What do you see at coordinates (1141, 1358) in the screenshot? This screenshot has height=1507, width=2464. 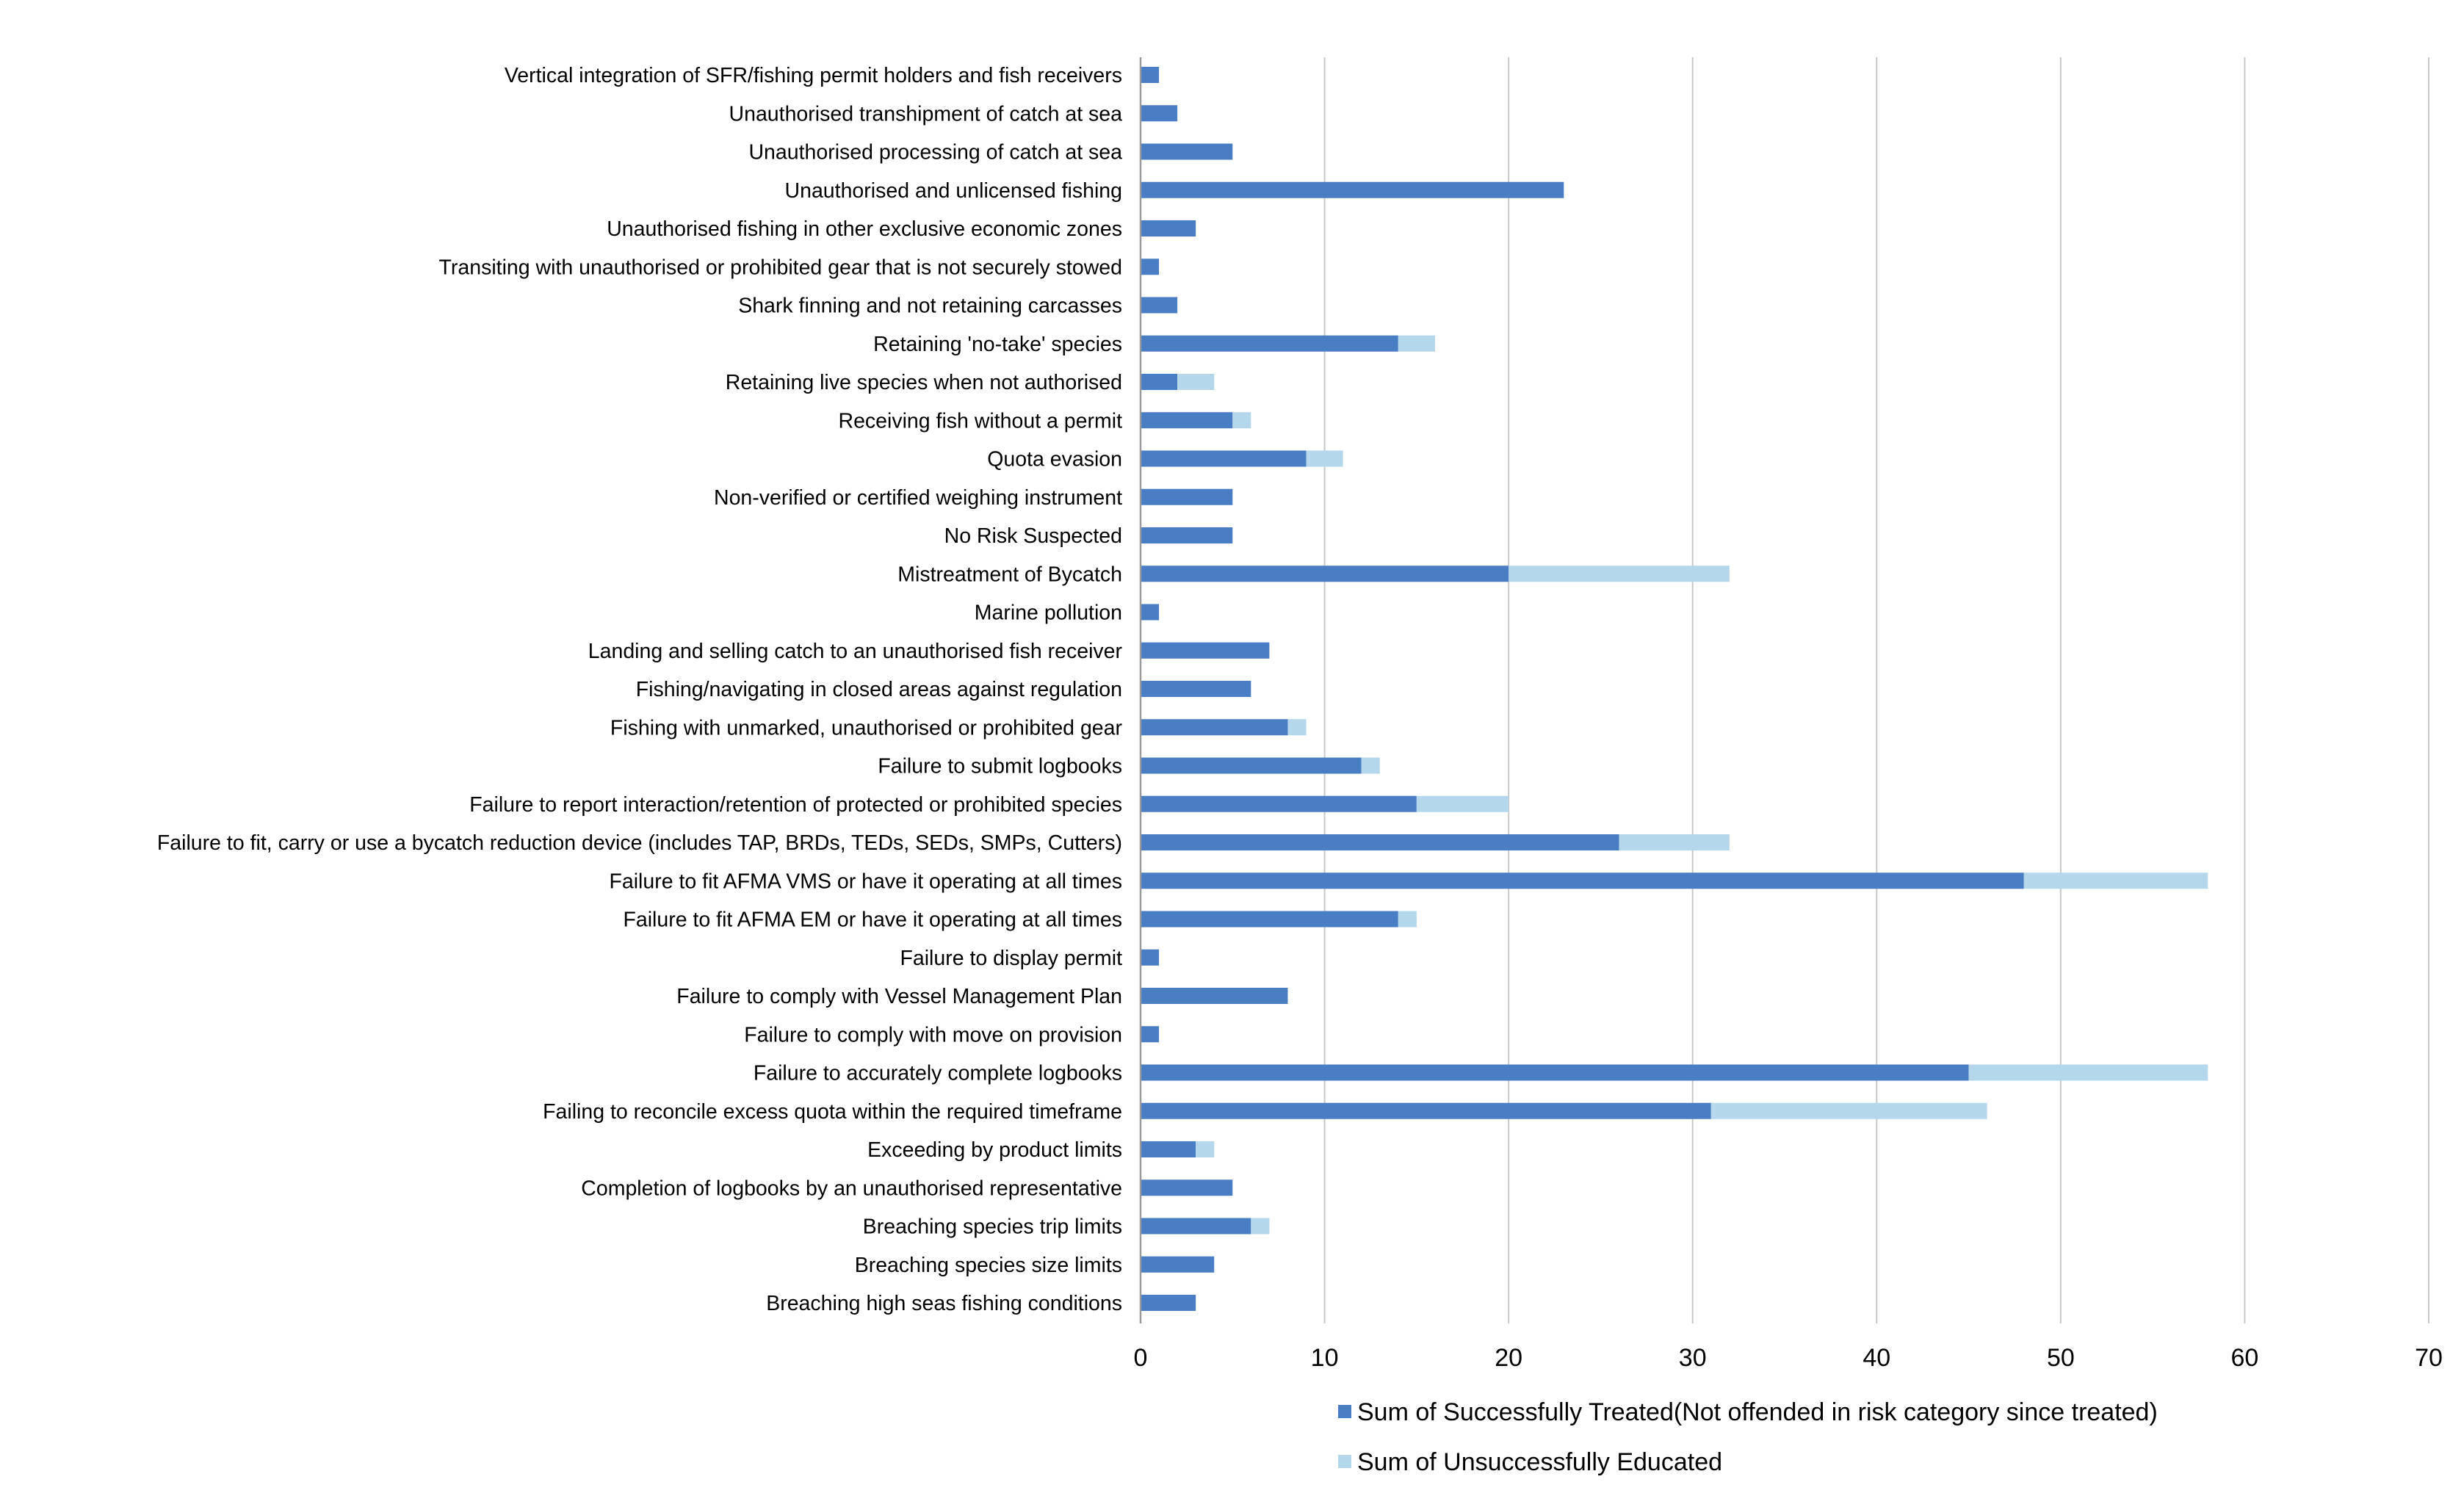 I see `x-tick-label: 0` at bounding box center [1141, 1358].